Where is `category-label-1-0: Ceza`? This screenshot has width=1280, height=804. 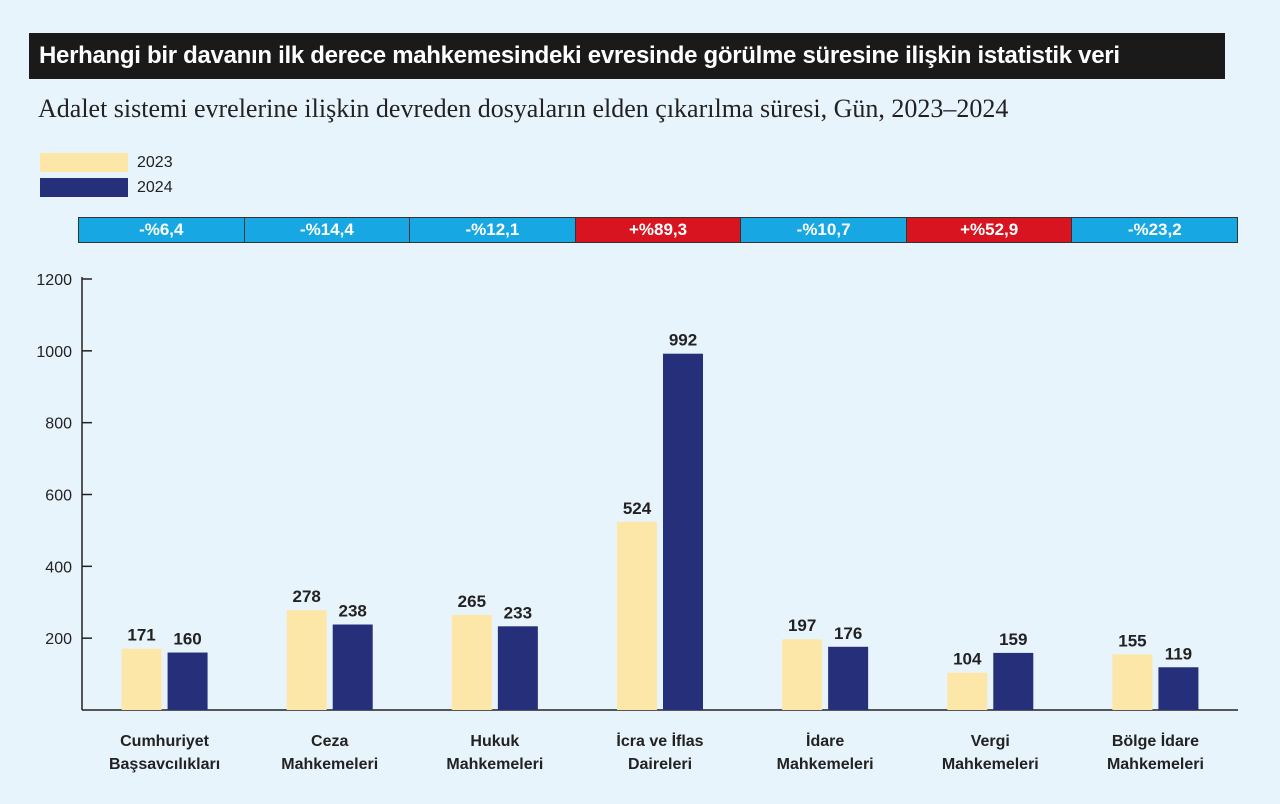 category-label-1-0: Ceza is located at coordinates (329, 741).